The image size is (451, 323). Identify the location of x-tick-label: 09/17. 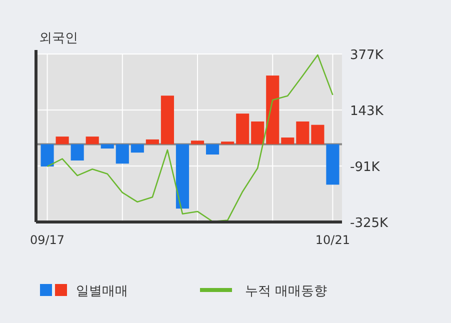
(47, 240).